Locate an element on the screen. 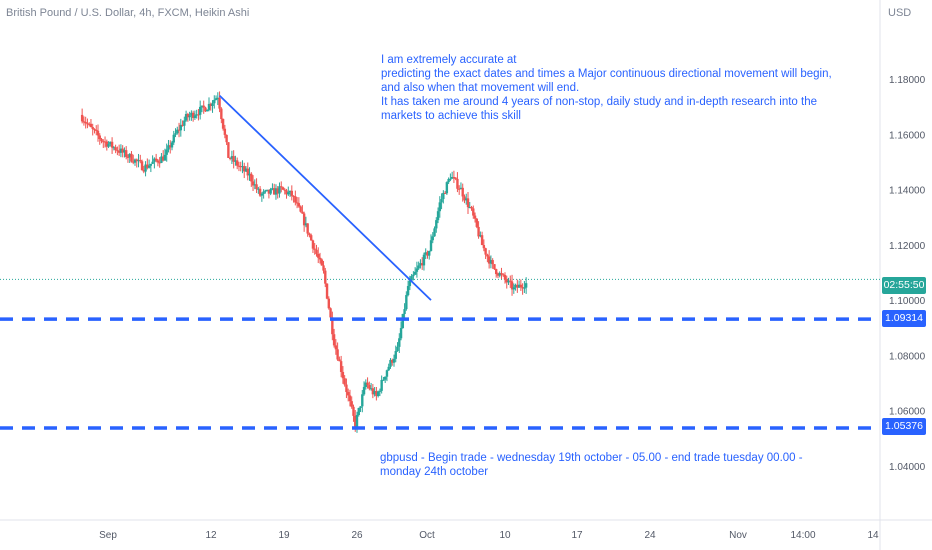 This screenshot has width=932, height=550. x-tick-label: 14:00 is located at coordinates (802, 535).